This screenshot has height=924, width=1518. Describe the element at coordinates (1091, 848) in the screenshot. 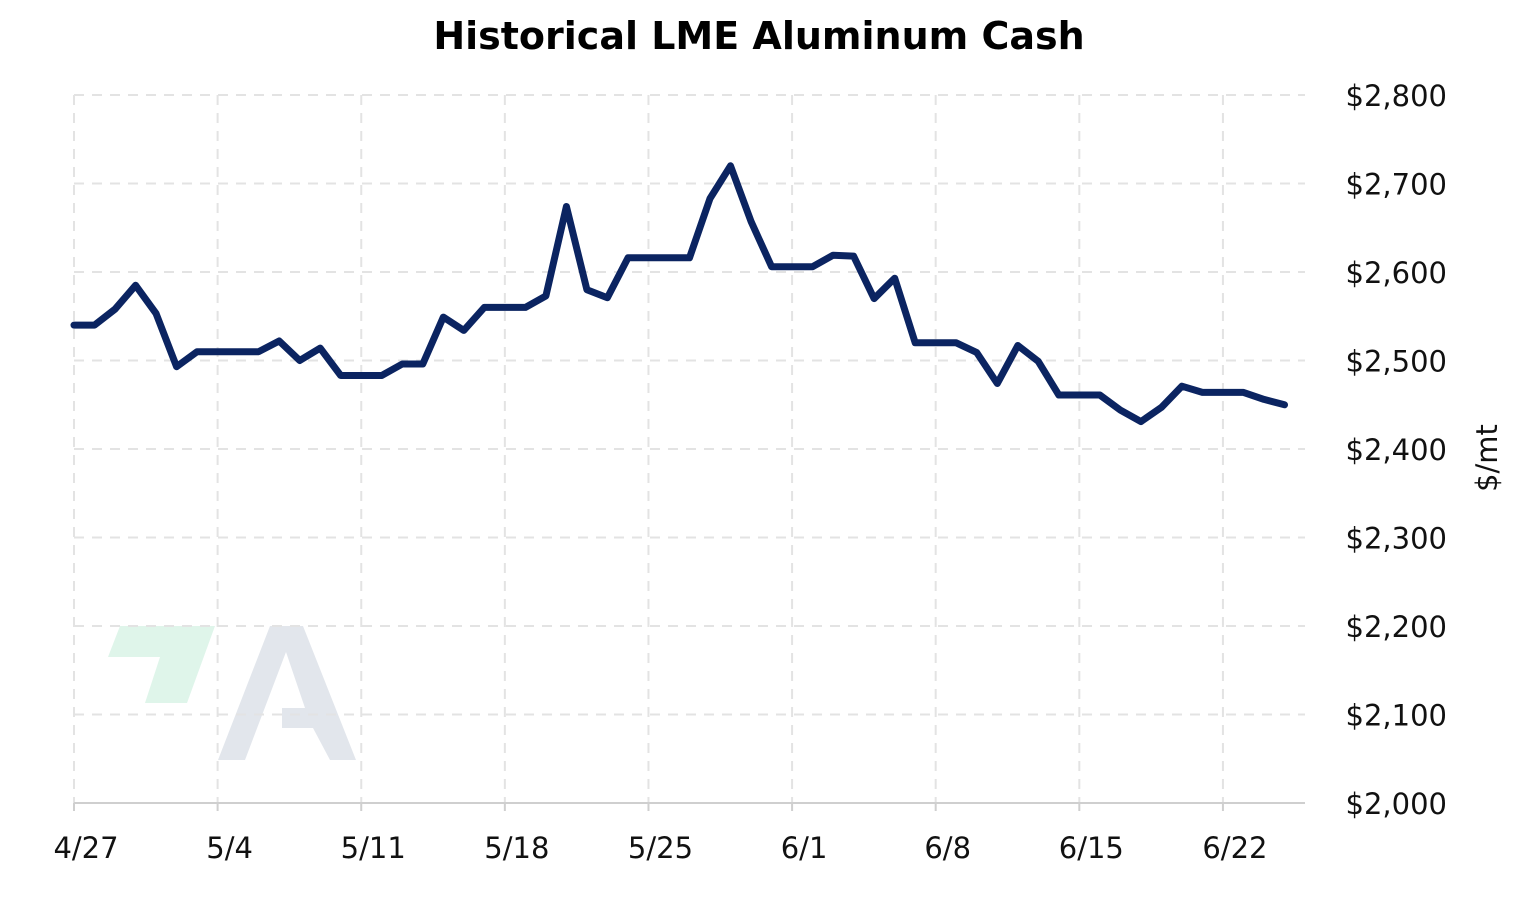

I see `x-tick-label: 6/15` at that location.